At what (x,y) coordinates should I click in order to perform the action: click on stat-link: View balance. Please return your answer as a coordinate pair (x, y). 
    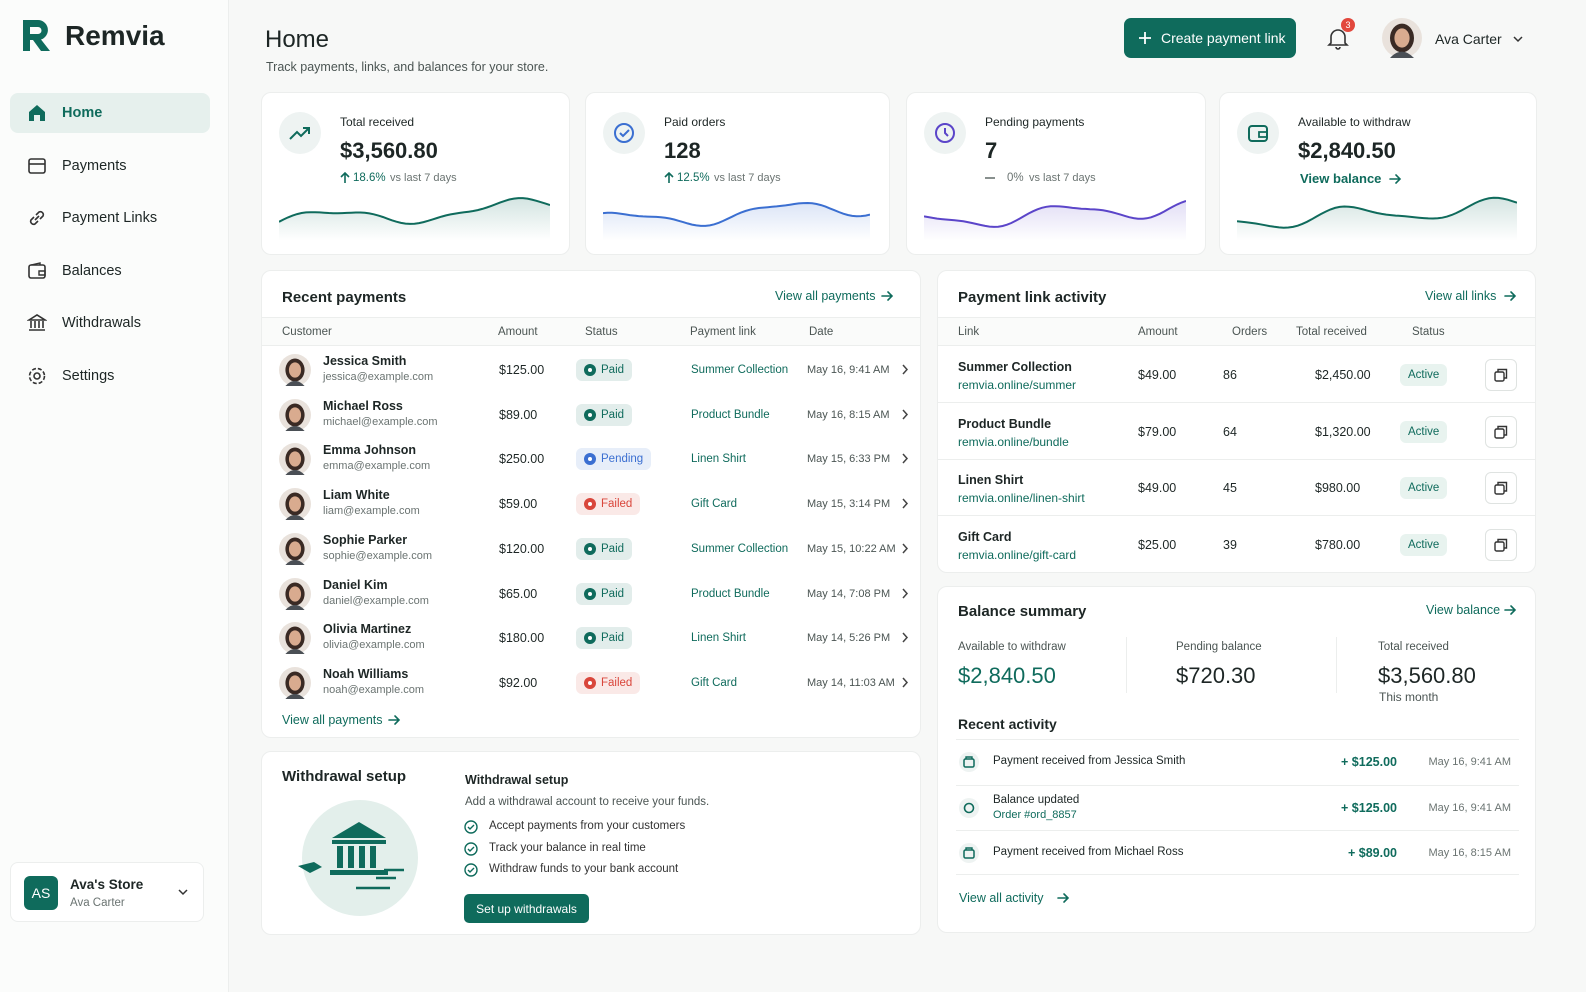
    Looking at the image, I should click on (1341, 178).